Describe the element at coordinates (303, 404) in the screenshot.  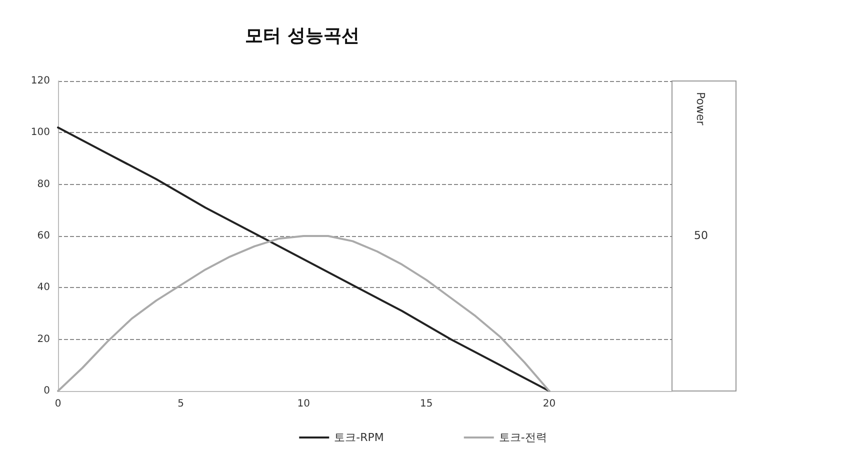
I see `x-tick-label: 10` at that location.